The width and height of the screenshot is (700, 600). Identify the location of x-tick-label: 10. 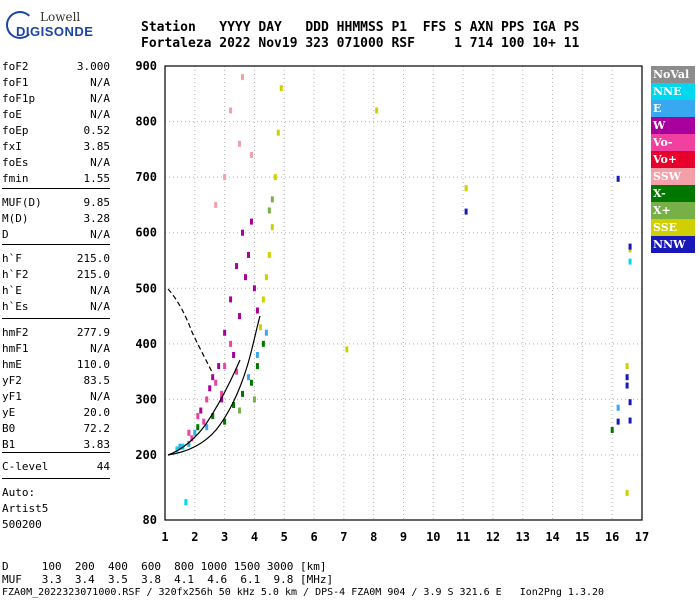
(433, 537).